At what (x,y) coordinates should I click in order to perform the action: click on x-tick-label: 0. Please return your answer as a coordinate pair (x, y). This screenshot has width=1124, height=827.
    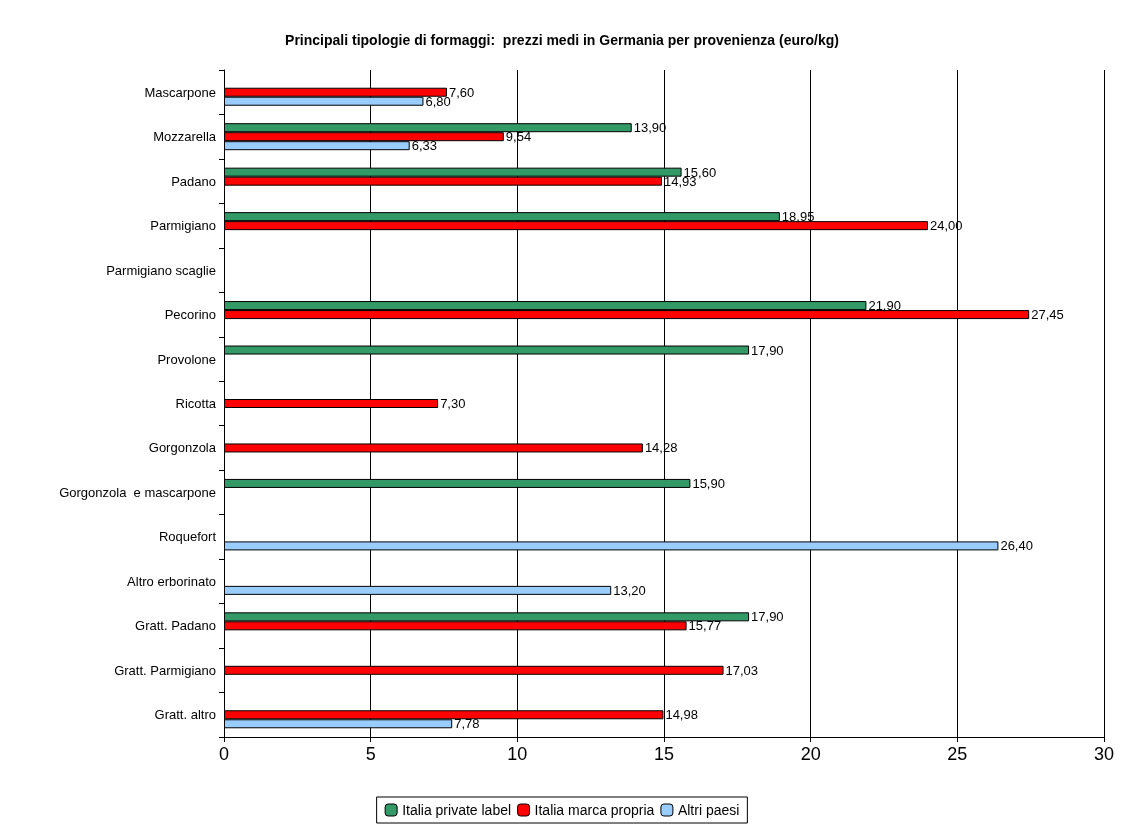
    Looking at the image, I should click on (224, 754).